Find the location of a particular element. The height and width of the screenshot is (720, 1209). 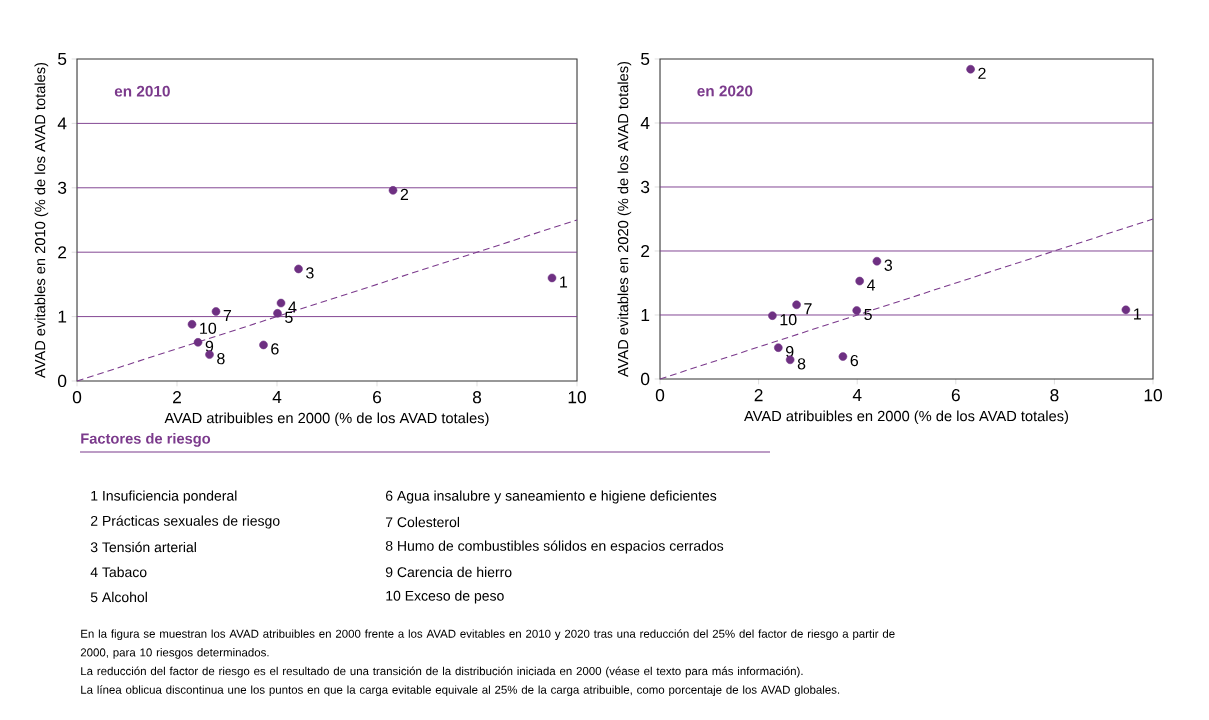

text: 2 Prácticas sexuales de riesgo is located at coordinates (185, 522).